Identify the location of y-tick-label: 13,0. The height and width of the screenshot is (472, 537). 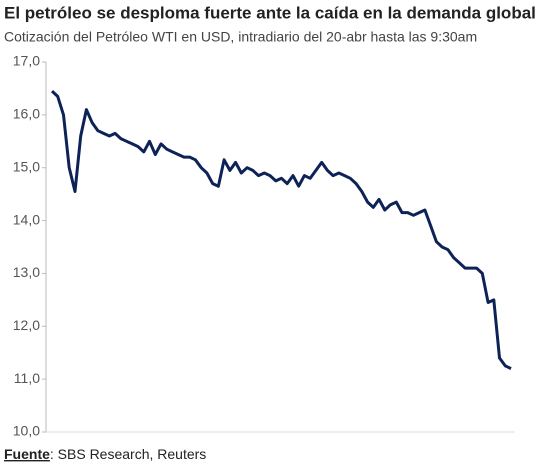
(26, 272).